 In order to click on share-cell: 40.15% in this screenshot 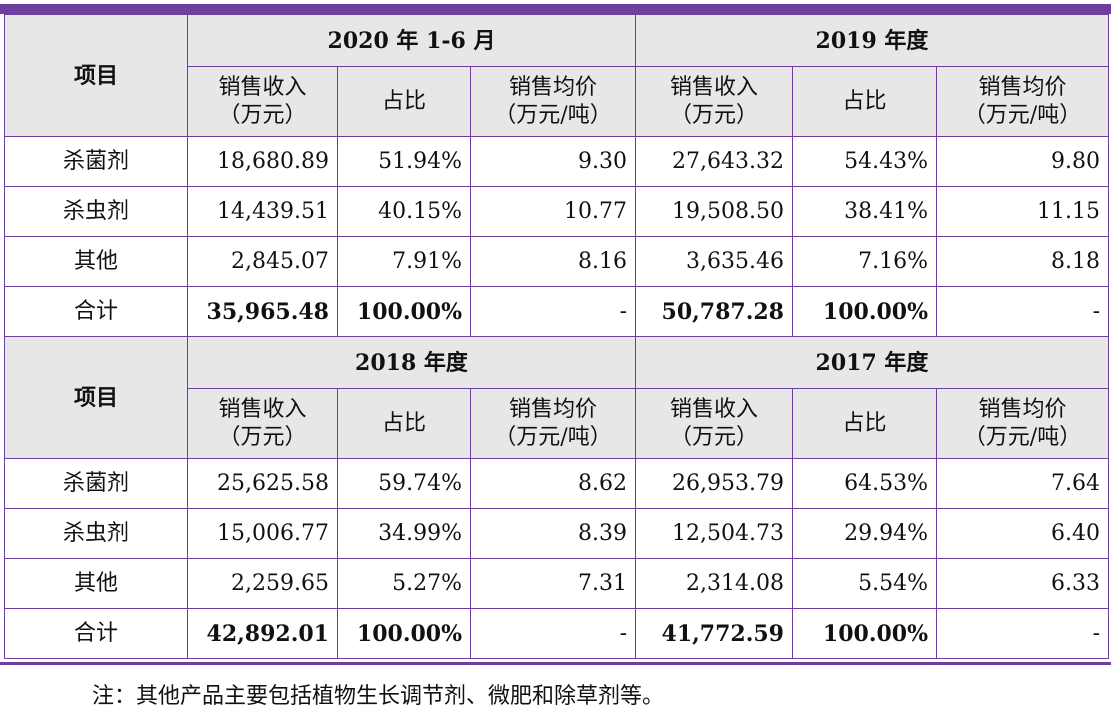, I will do `click(404, 211)`.